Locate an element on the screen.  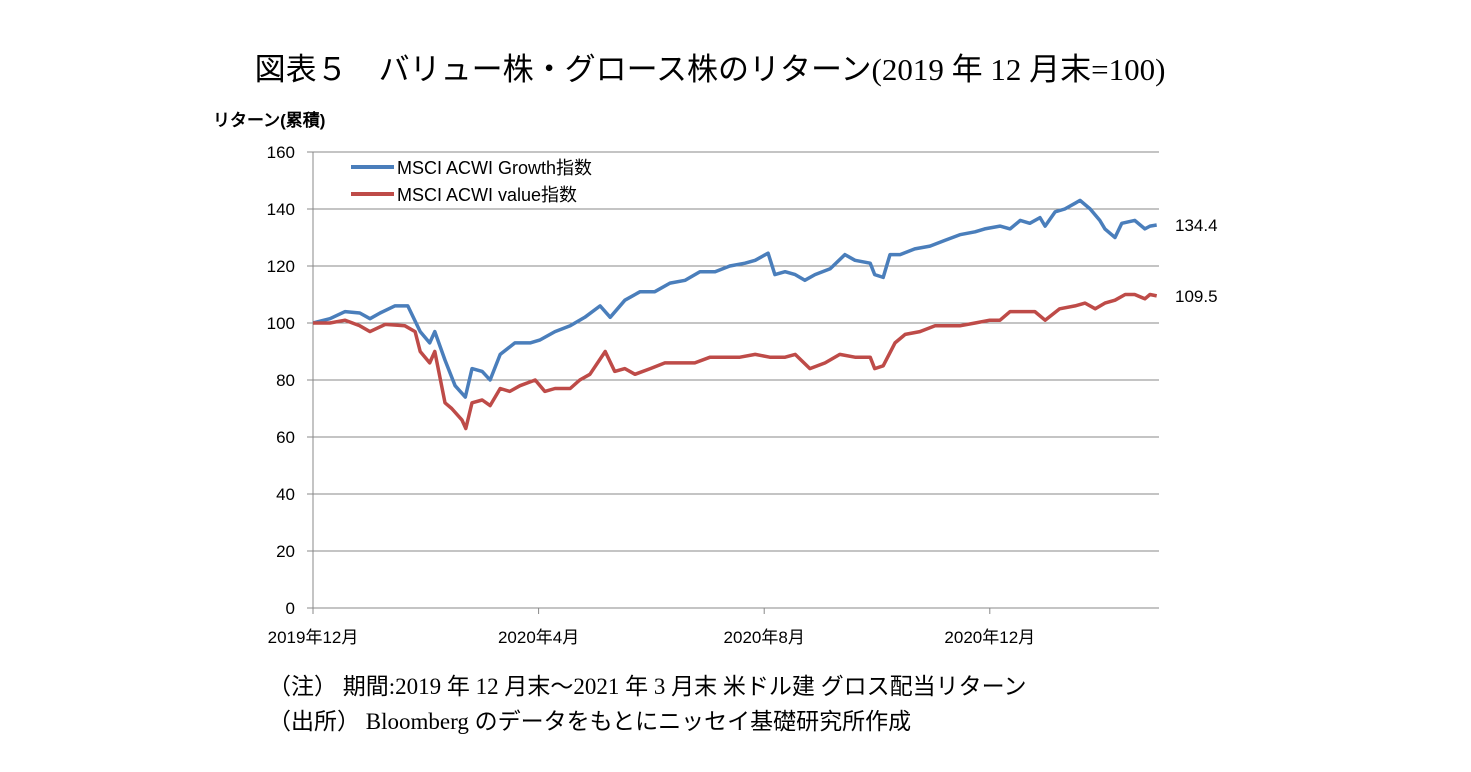
x-tick-label: 2020年4月 is located at coordinates (538, 637).